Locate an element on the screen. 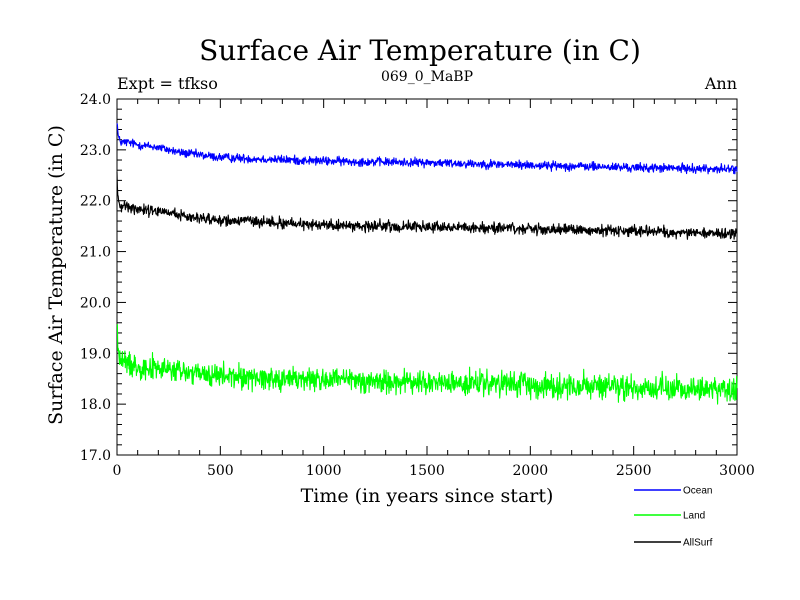 The image size is (800, 600). x-tick-label: 0 is located at coordinates (117, 471).